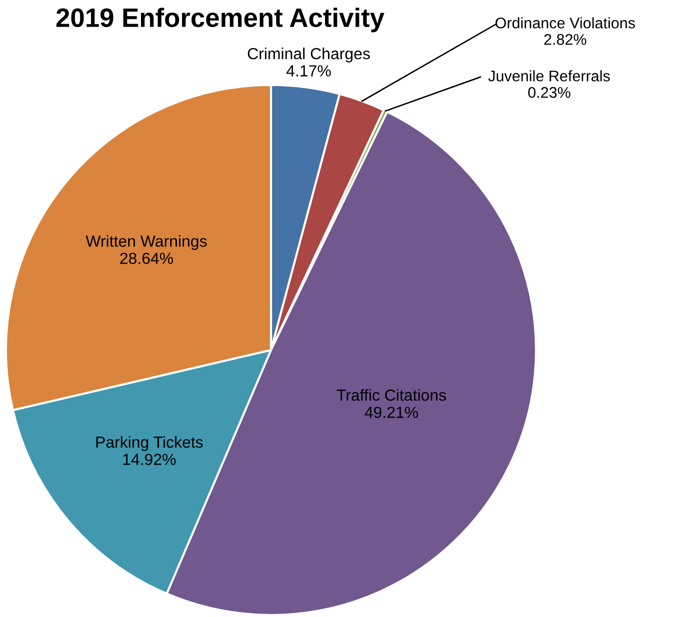  Describe the element at coordinates (565, 39) in the screenshot. I see `data-label: 2.82%` at that location.